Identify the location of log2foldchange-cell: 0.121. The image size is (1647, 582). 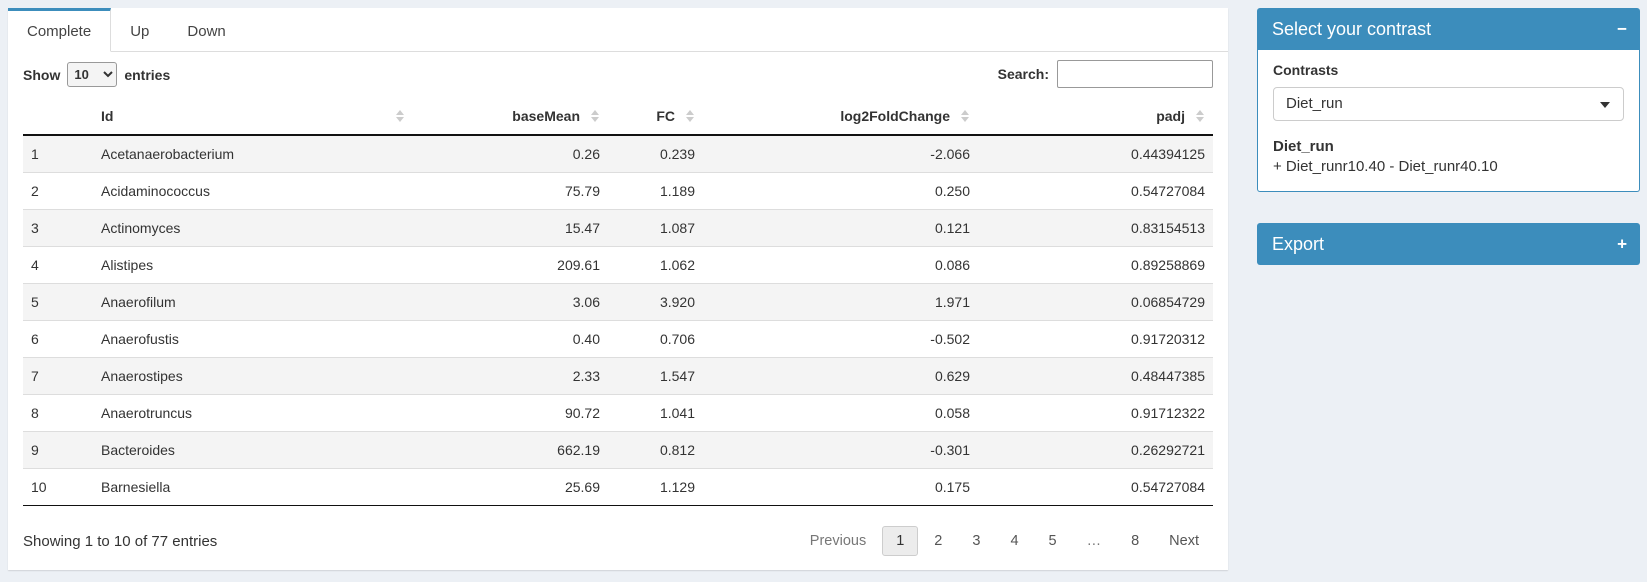
(840, 228).